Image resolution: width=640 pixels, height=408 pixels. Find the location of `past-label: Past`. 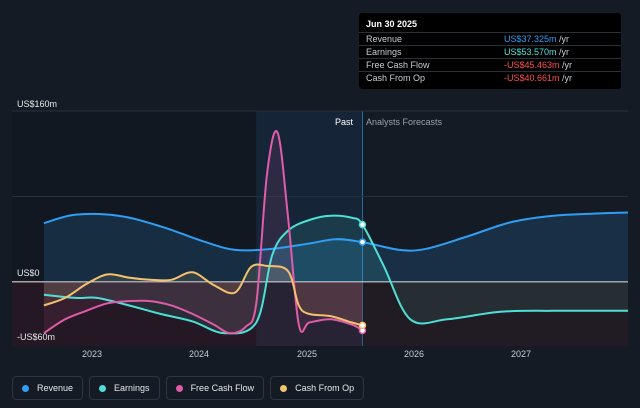

past-label: Past is located at coordinates (344, 122).